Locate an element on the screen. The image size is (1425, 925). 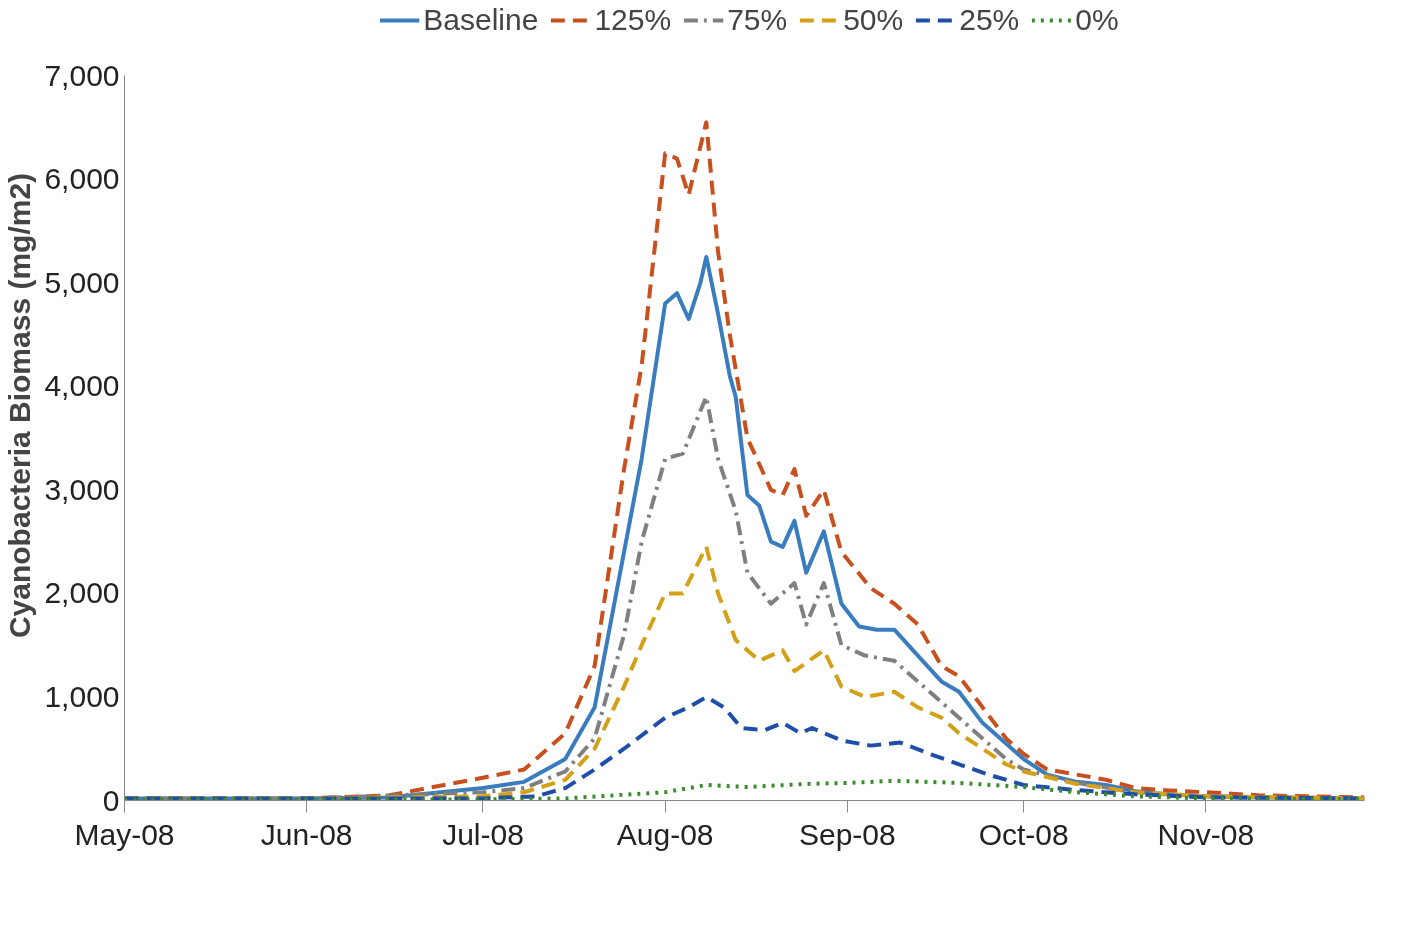
x-tick-label: Oct-08 is located at coordinates (1023, 834).